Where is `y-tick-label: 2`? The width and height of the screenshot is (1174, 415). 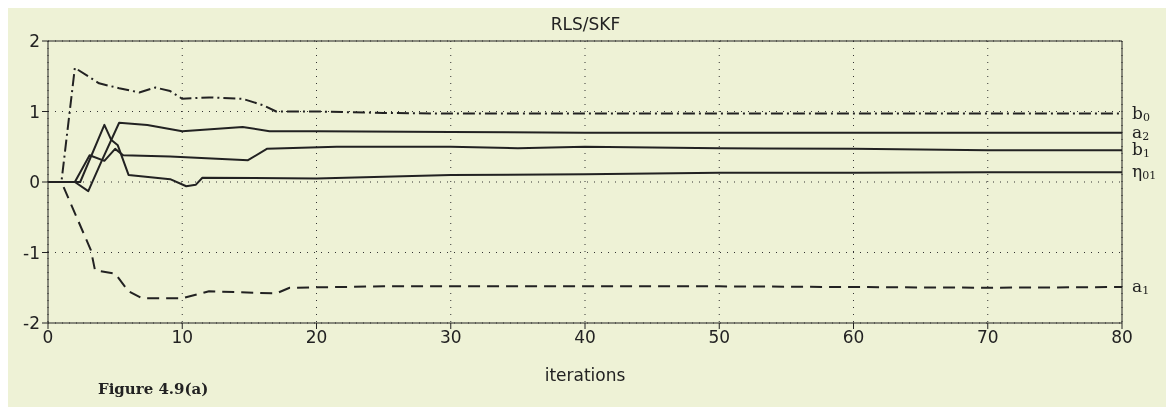
y-tick-label: 2 is located at coordinates (34, 41).